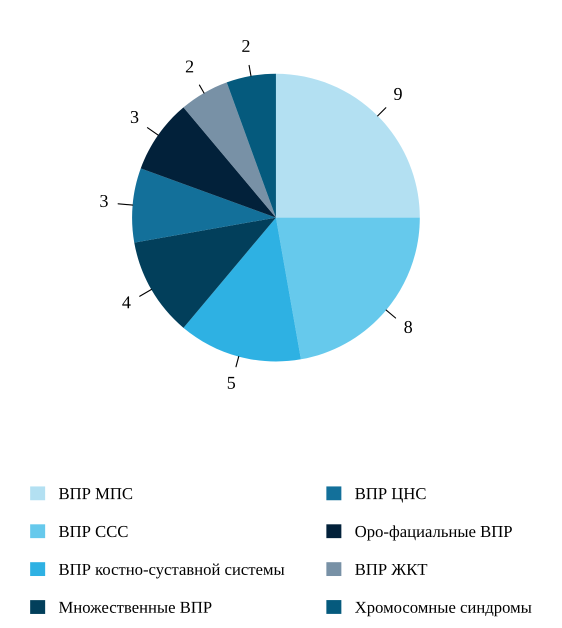 Image resolution: width=562 pixels, height=628 pixels. Describe the element at coordinates (391, 569) in the screenshot. I see `legend-label: ВПР ЖКТ` at that location.